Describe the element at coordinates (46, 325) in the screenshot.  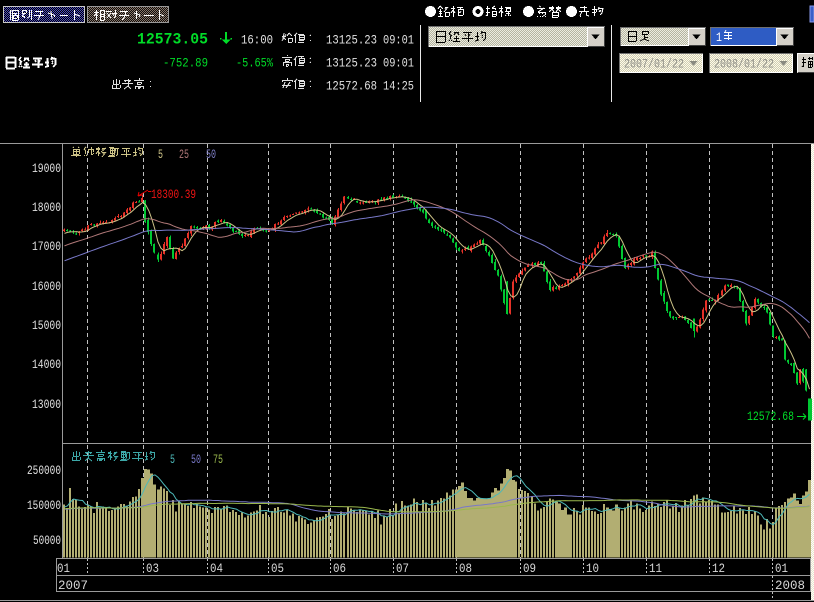
I see `svg-text: 15000` at that location.